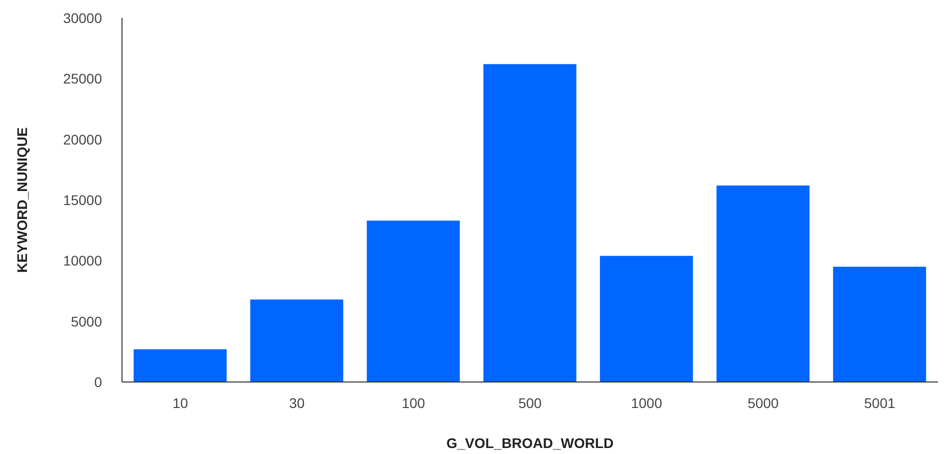  I want to click on x-axis-title: G_VOL_BROAD_WORLD, so click(530, 443).